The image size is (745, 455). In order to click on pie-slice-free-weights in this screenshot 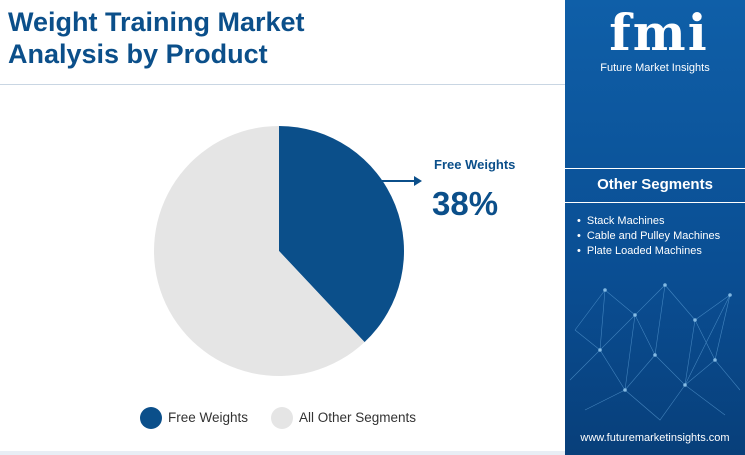, I will do `click(341, 234)`.